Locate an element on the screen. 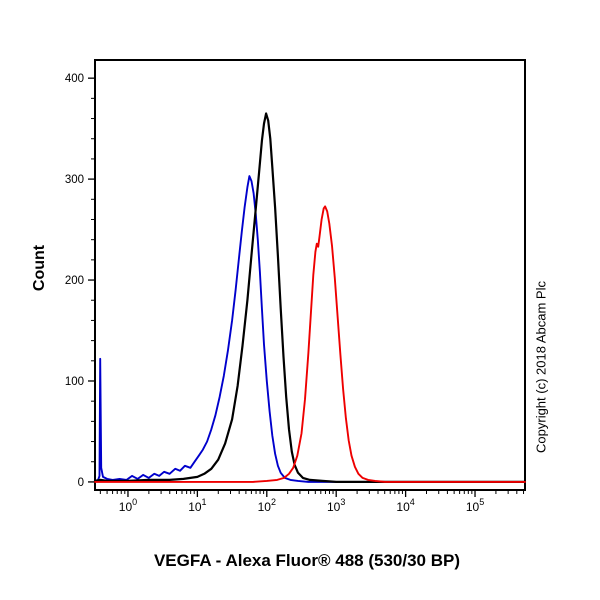 The height and width of the screenshot is (600, 600). x-tick-label: 10⁵ is located at coordinates (475, 505).